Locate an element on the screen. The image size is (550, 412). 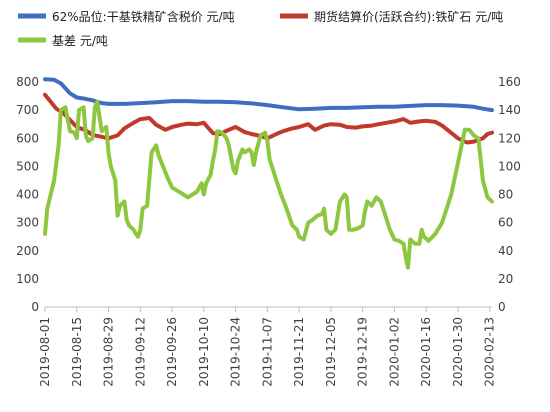
right-axis-tick-label: 60 is located at coordinates (505, 223).